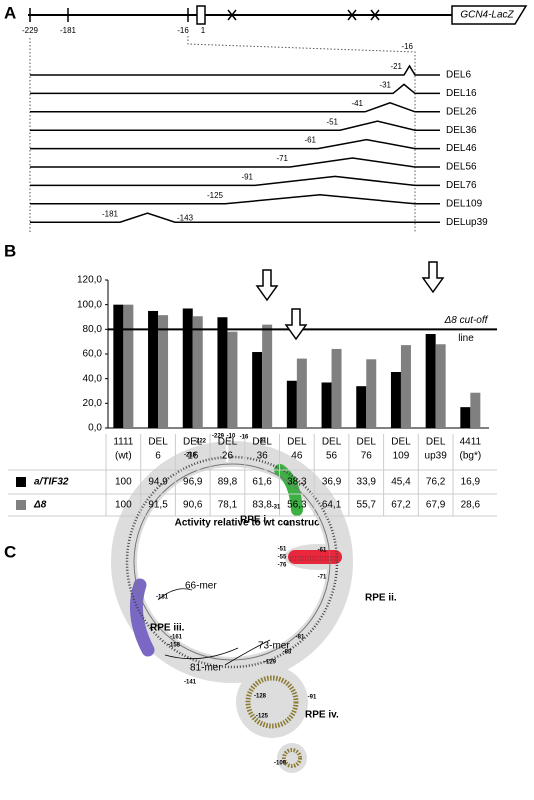  I want to click on legend-label: Δ8, so click(40, 505).